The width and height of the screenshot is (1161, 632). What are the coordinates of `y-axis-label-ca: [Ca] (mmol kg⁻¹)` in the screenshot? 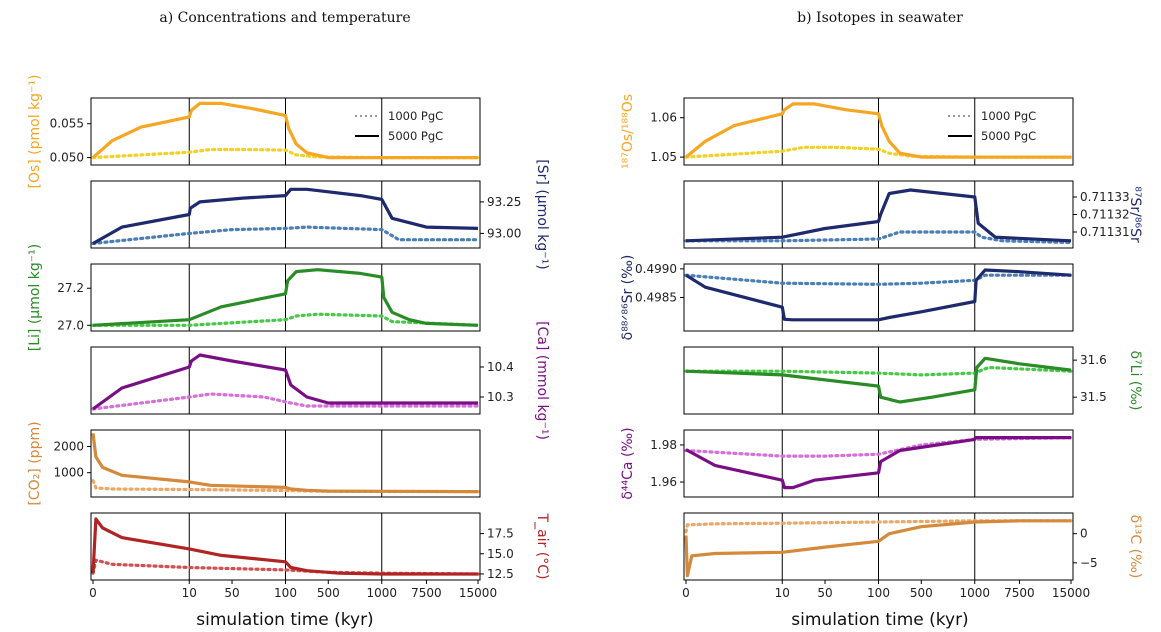 It's located at (542, 380).